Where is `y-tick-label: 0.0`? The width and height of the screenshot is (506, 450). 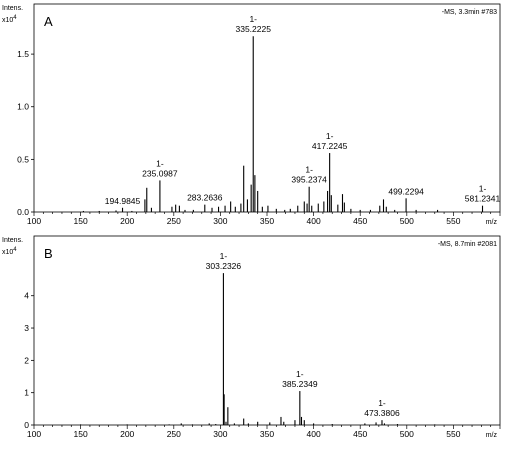 y-tick-label: 0.0 is located at coordinates (23, 212).